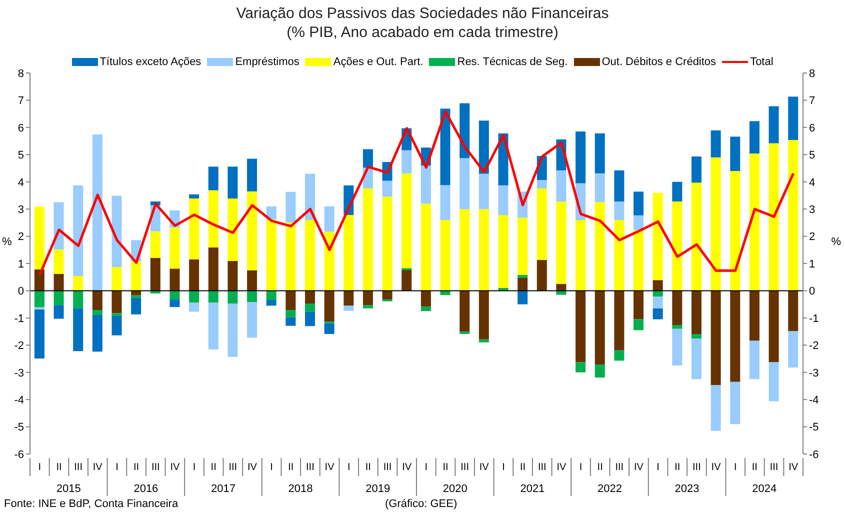  Describe the element at coordinates (512, 62) in the screenshot. I see `legend-label: Res. Técnicas de Seg.` at that location.